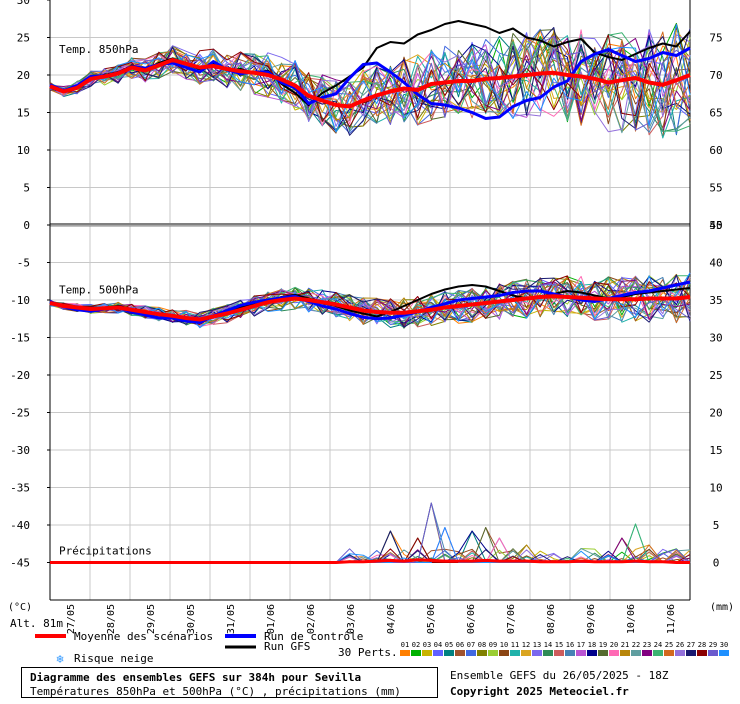 The height and width of the screenshot is (704, 740). I want to click on pert-number: 08, so click(482, 645).